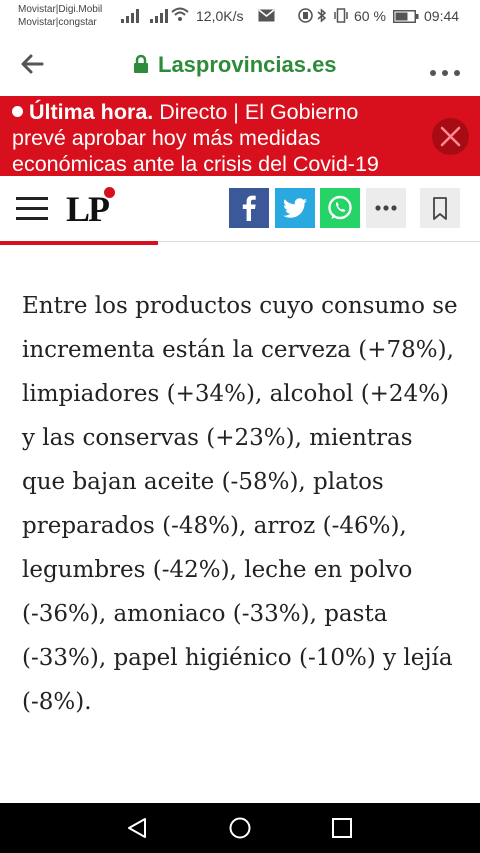  I want to click on browser-url-bar: Lasprovincias.es, so click(240, 65).